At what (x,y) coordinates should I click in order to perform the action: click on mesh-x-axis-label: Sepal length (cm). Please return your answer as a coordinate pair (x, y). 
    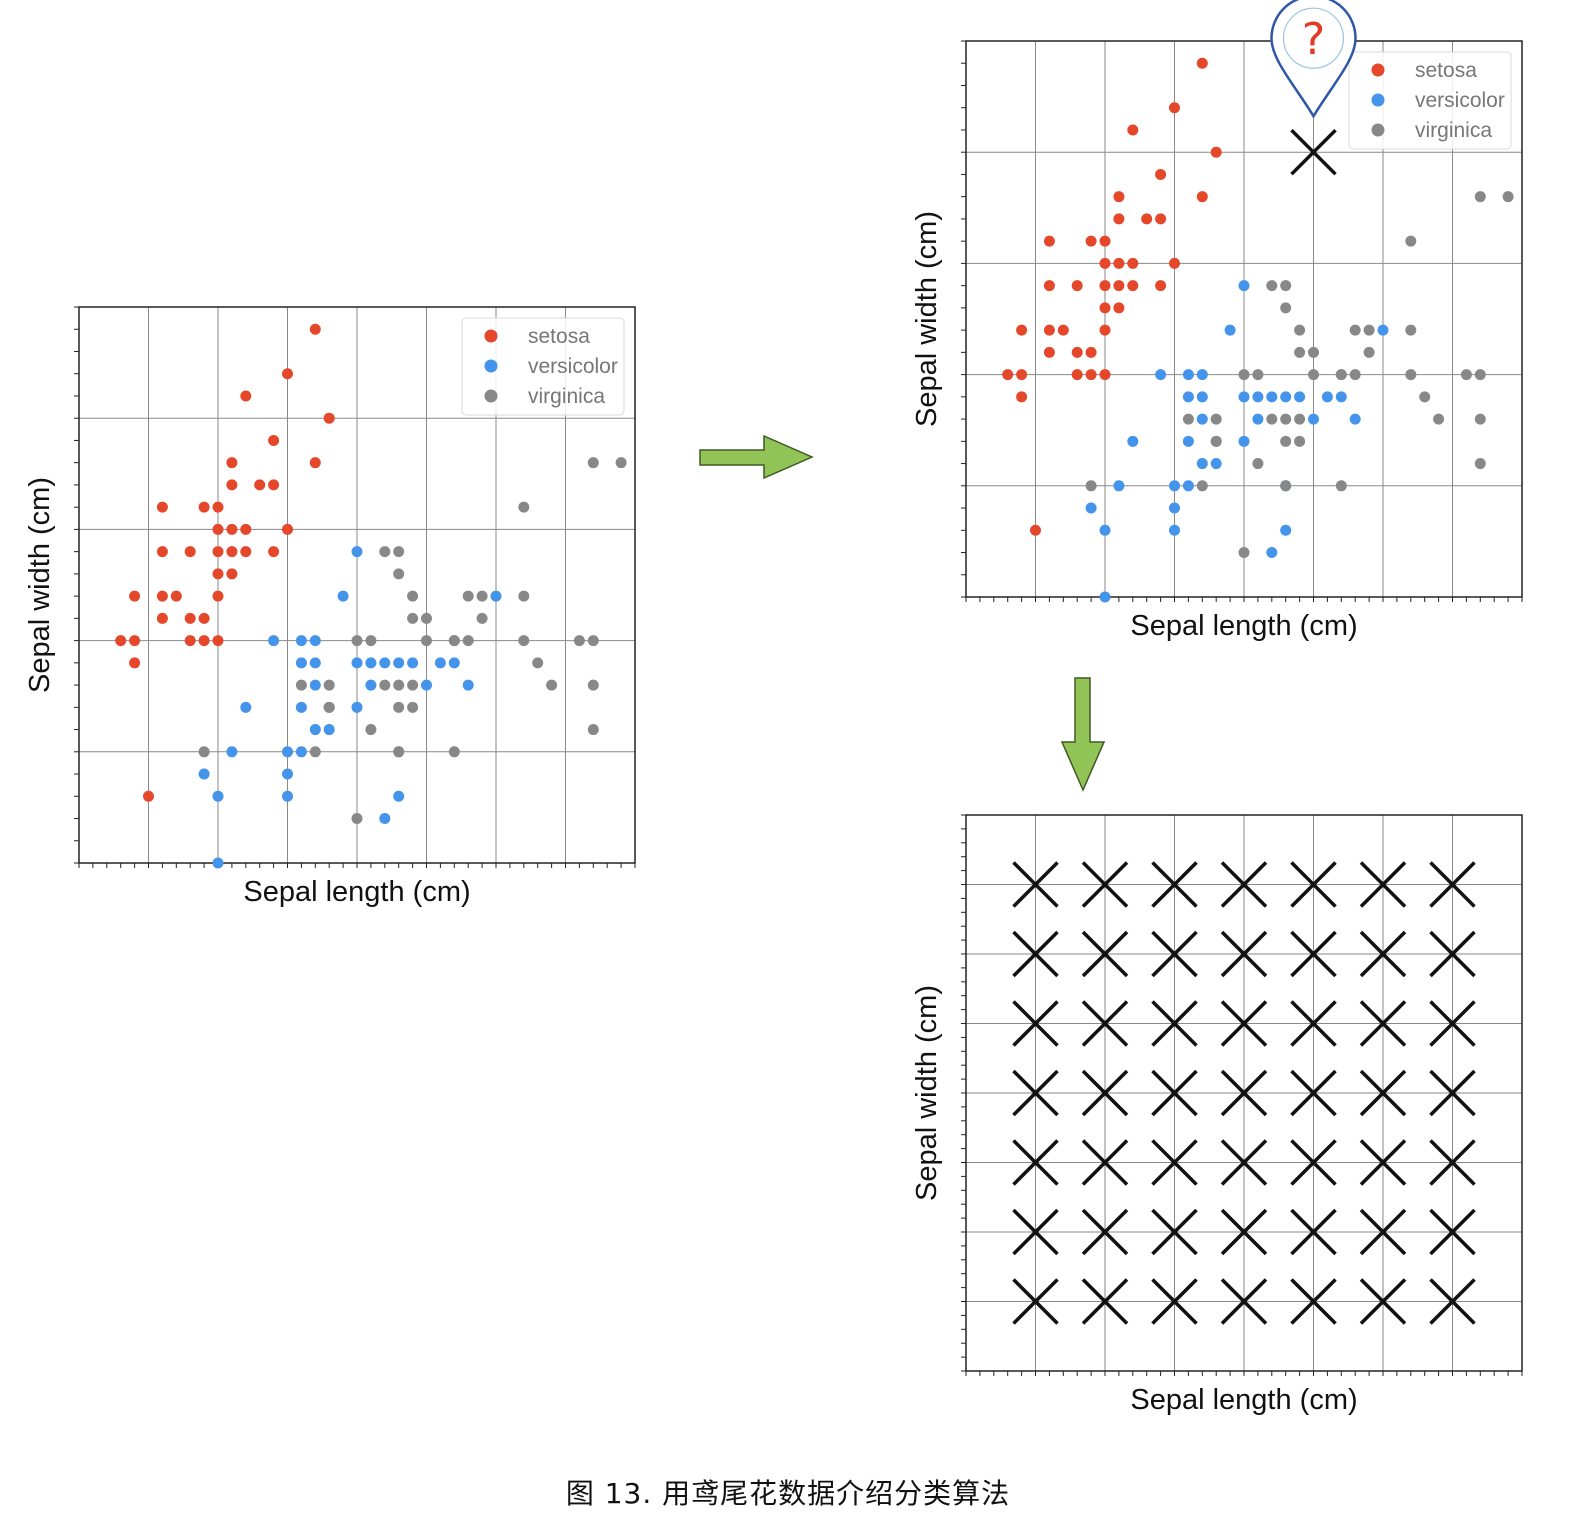
    Looking at the image, I should click on (1243, 1400).